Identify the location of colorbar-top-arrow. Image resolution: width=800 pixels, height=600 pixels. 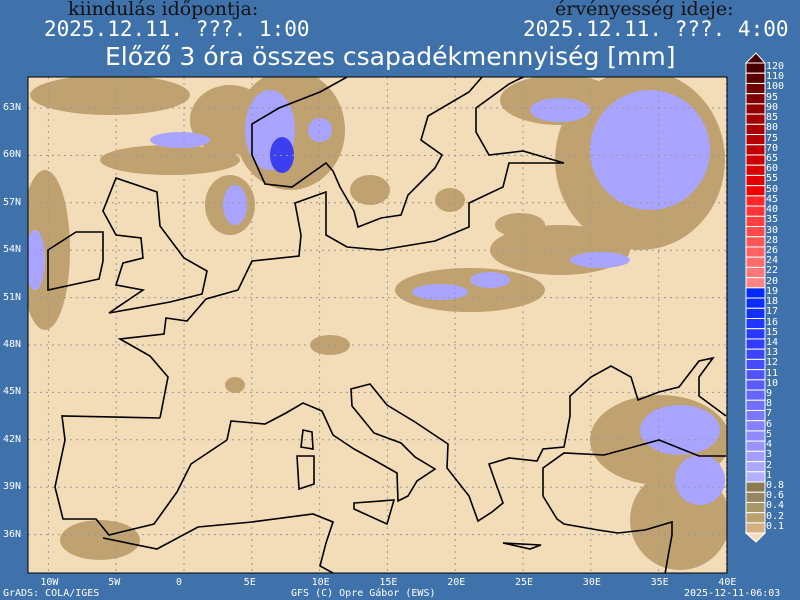
(755, 58).